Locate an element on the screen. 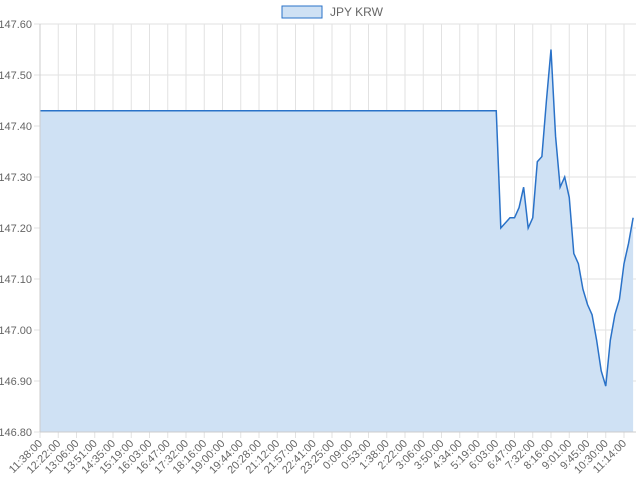 This screenshot has width=640, height=480. y-tick-label: 147.20 is located at coordinates (16, 229).